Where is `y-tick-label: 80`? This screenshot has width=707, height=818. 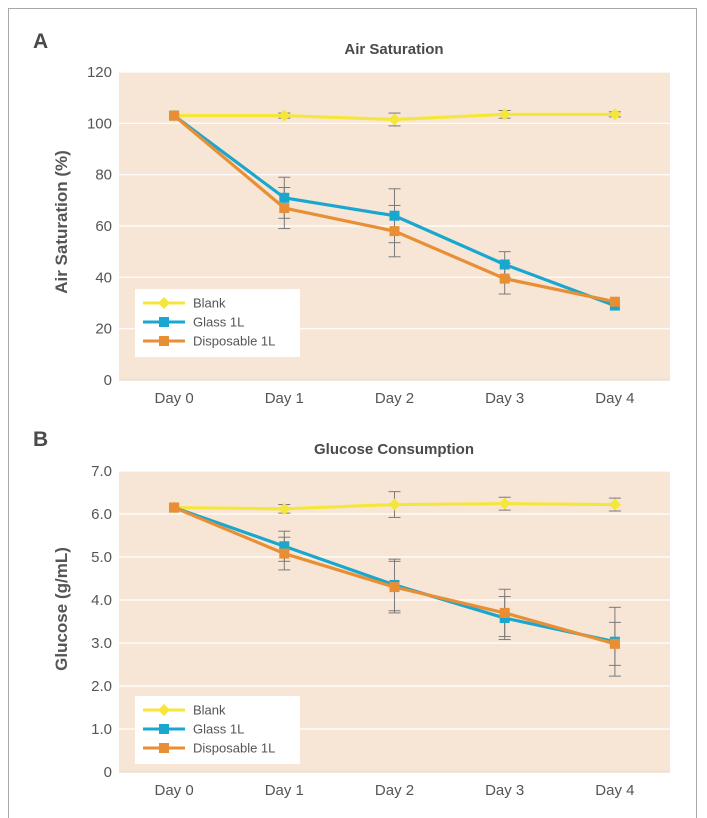 y-tick-label: 80 is located at coordinates (103, 175).